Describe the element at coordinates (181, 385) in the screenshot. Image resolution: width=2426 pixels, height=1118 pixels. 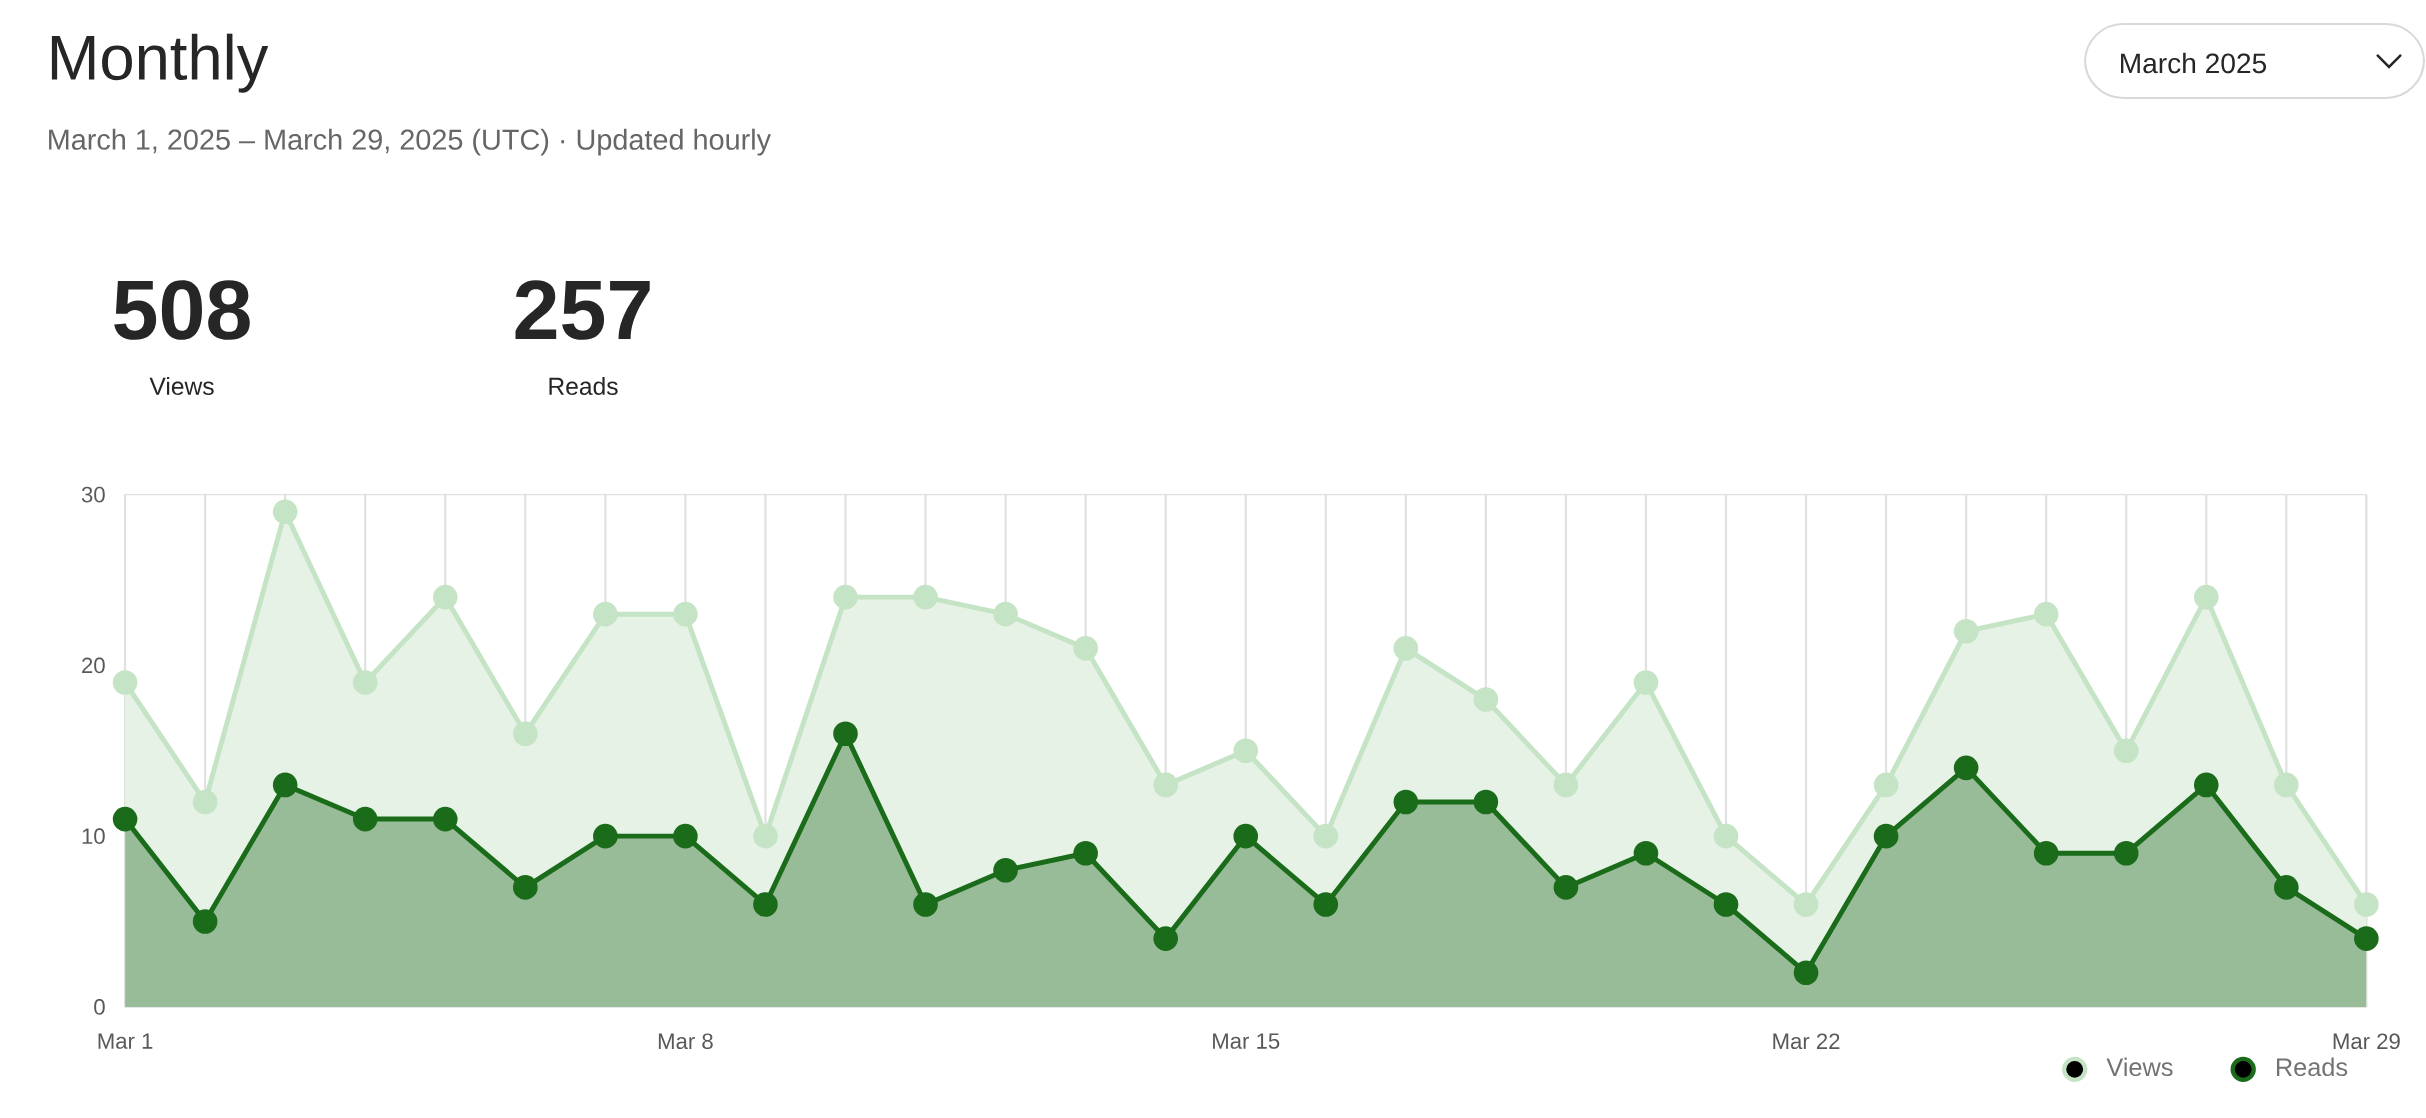
I see `text: Views` at that location.